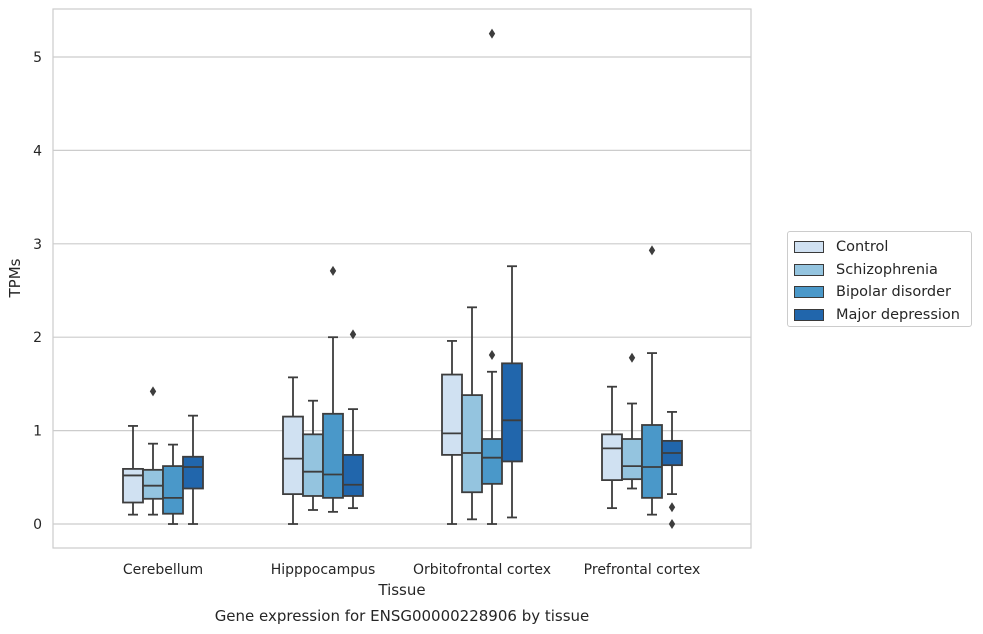 This screenshot has width=983, height=634. I want to click on y-tick-label: 4, so click(37, 151).